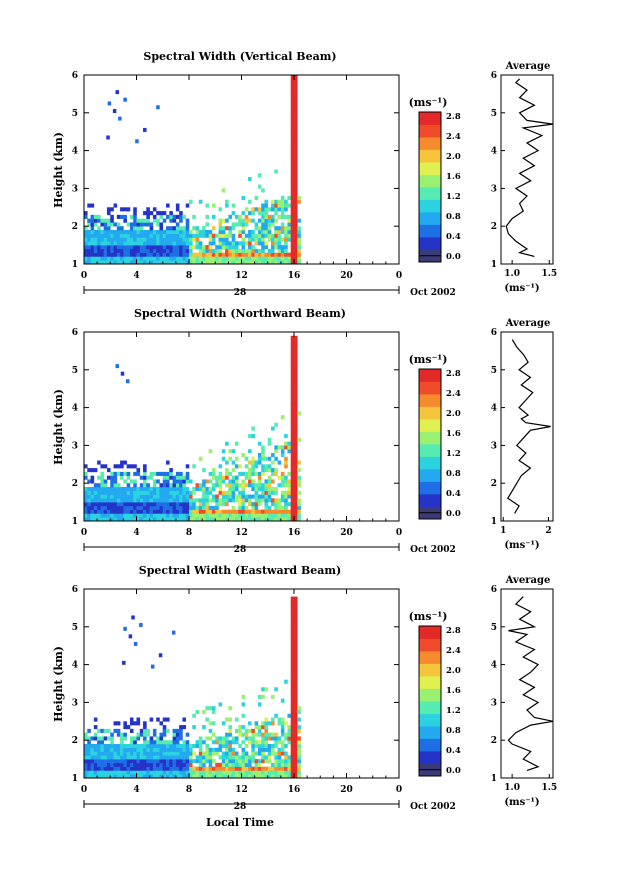  Describe the element at coordinates (453, 751) in the screenshot. I see `colorbar-tick-label: 0.4` at that location.